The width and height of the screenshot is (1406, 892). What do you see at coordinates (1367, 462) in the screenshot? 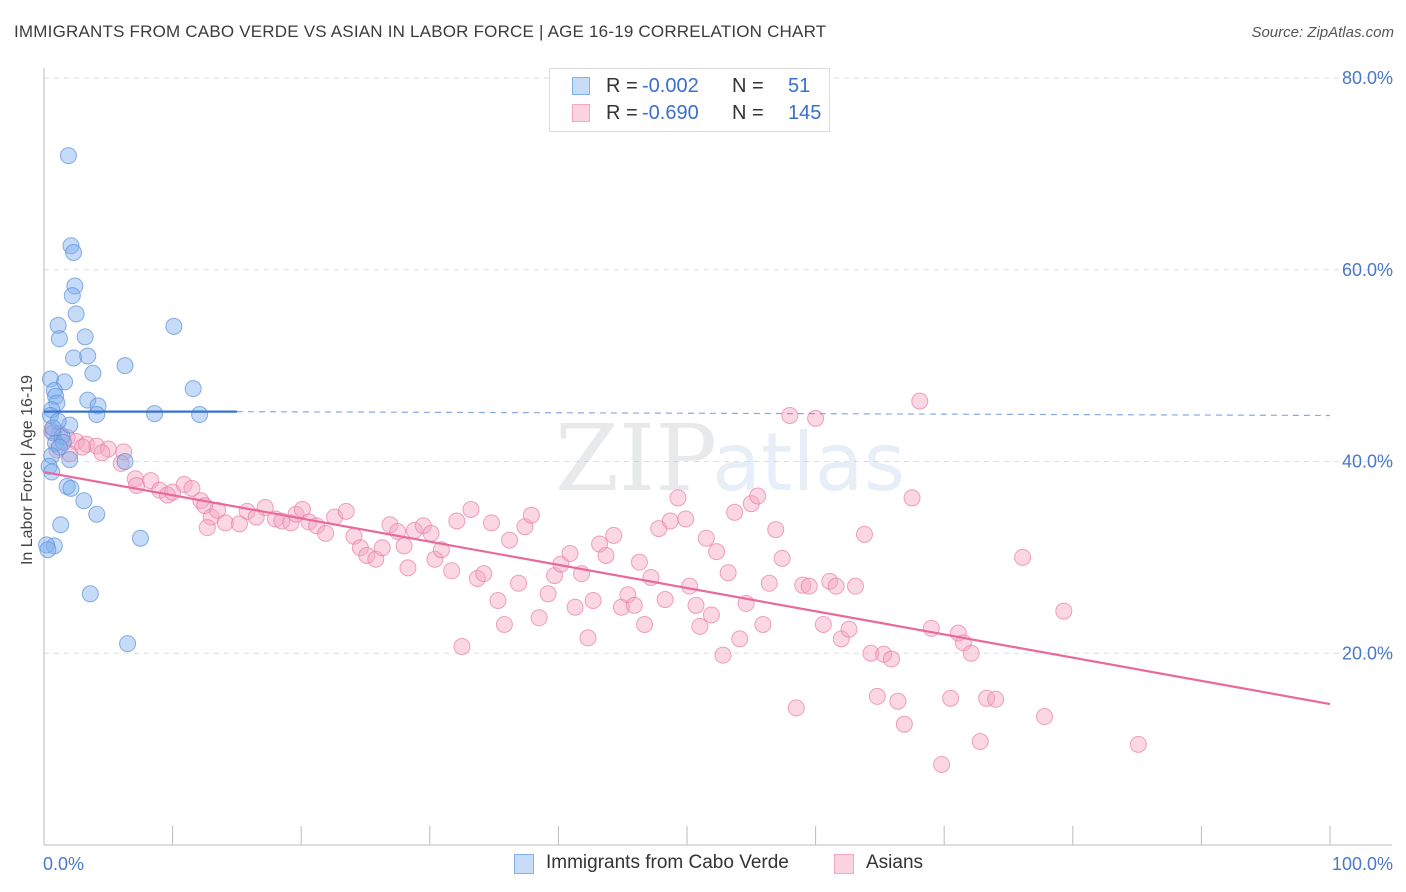
I see `y-tick-label: 40.0%` at bounding box center [1367, 462].